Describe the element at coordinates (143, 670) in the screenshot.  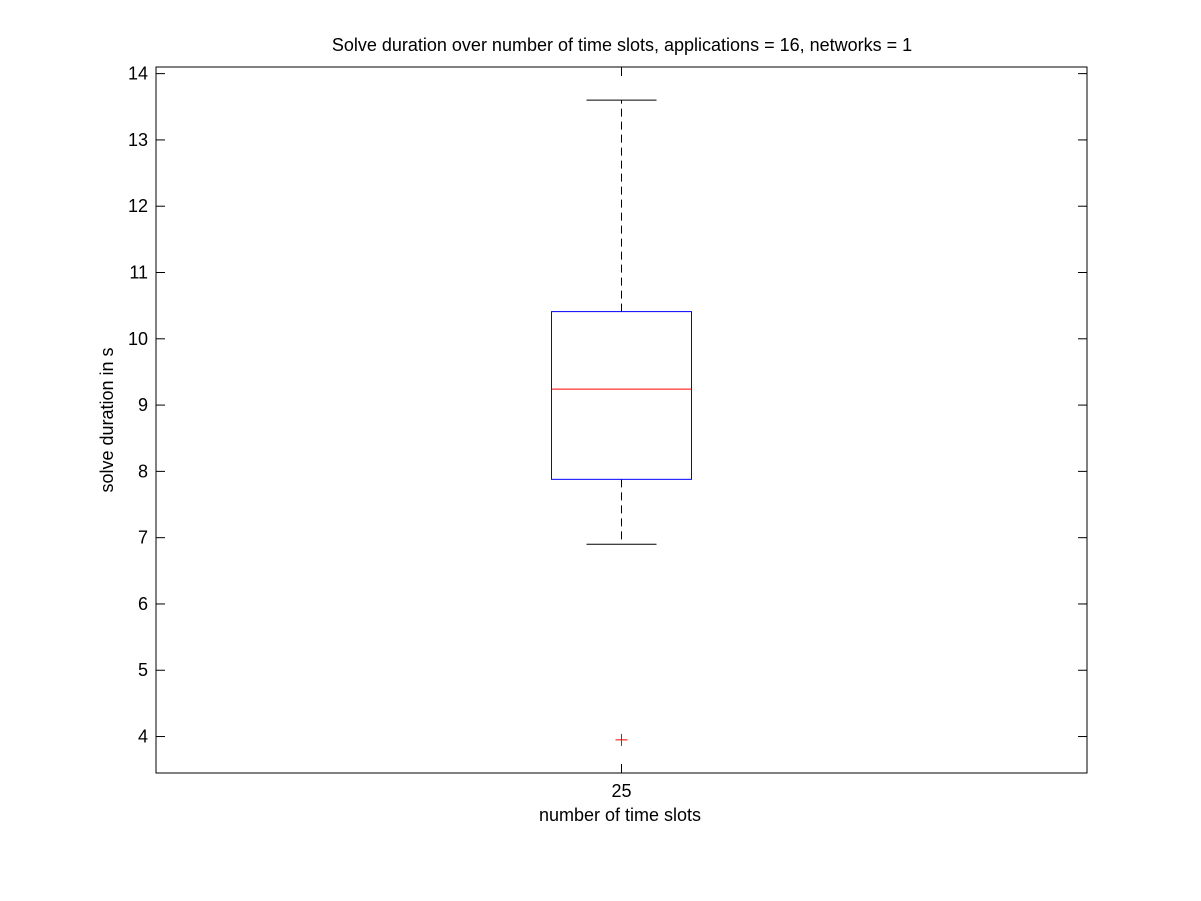
I see `y-tick-label: 5` at that location.